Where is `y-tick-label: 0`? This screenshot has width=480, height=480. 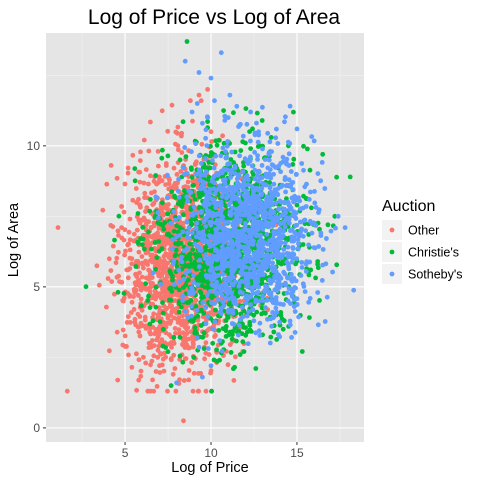
y-tick-label: 0 is located at coordinates (36, 428).